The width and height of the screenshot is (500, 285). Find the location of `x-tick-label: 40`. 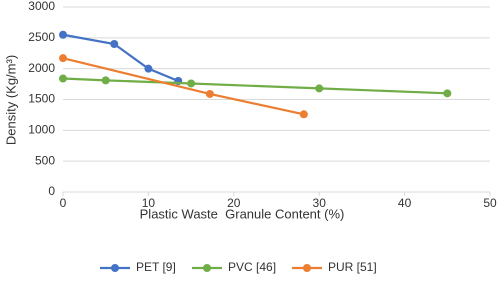

x-tick-label: 40 is located at coordinates (405, 203).